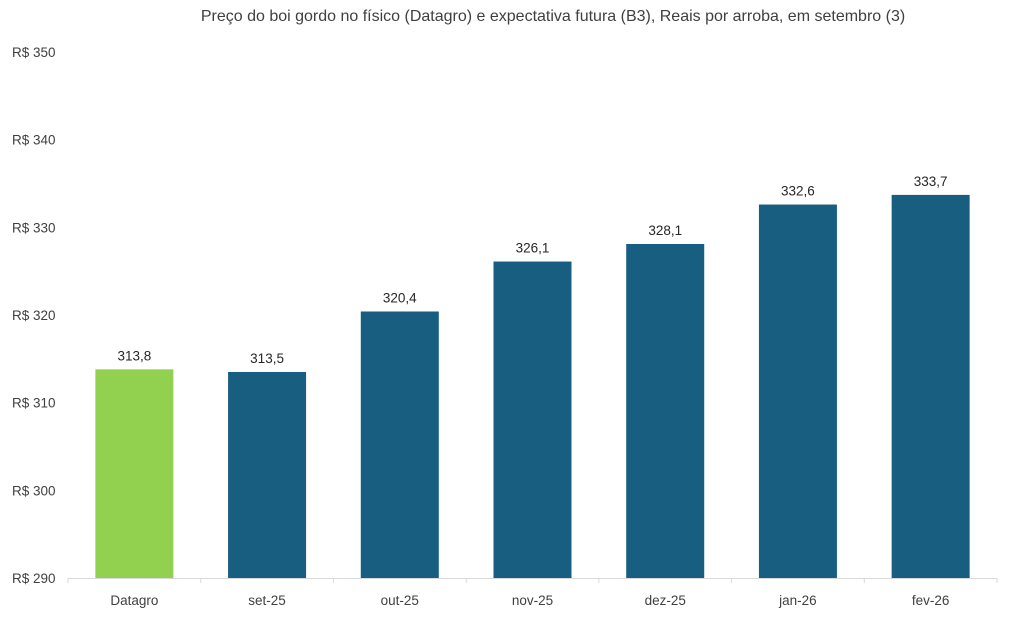 The height and width of the screenshot is (629, 1011). Describe the element at coordinates (532, 580) in the screenshot. I see `x-axis` at that location.